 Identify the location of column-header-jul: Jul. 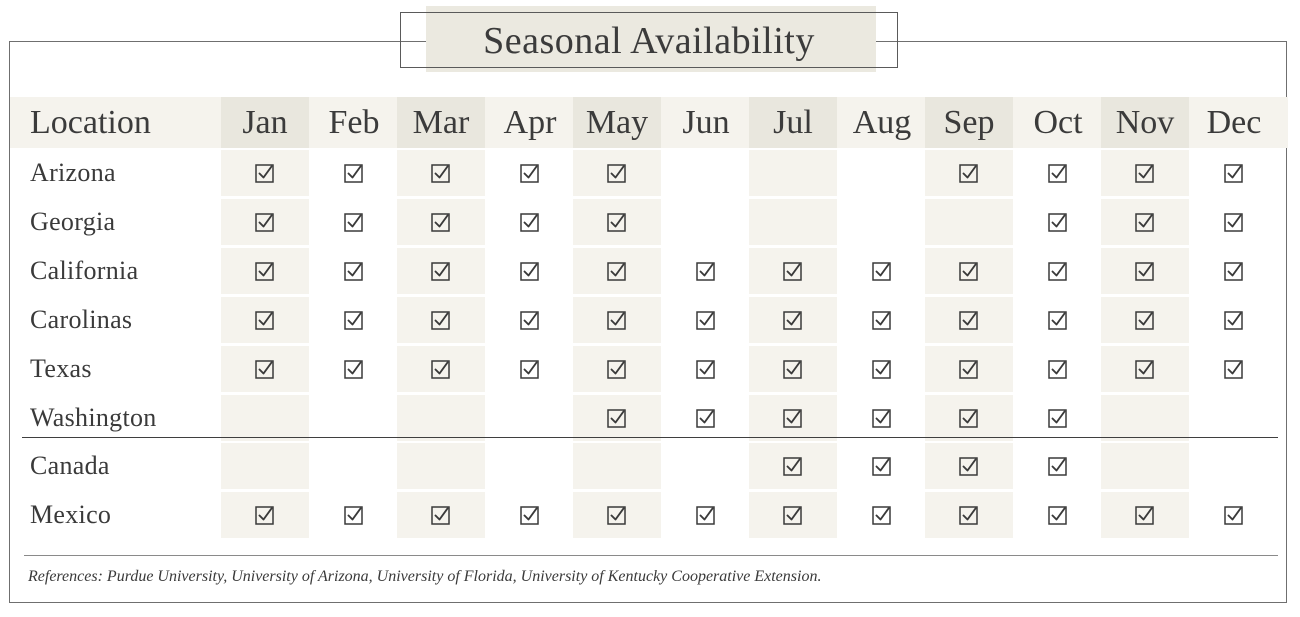
(793, 122).